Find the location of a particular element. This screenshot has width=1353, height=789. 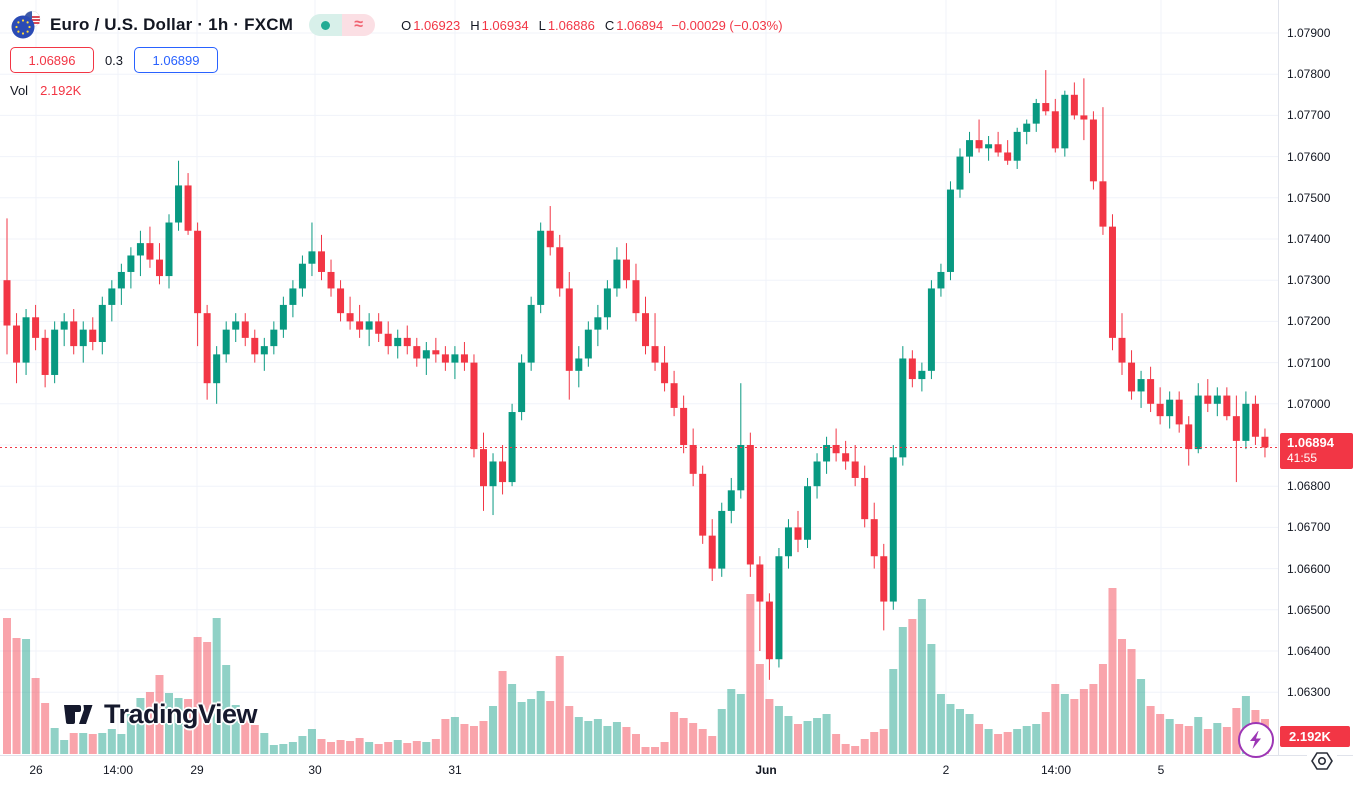

time-tick-label: 31 is located at coordinates (455, 770).